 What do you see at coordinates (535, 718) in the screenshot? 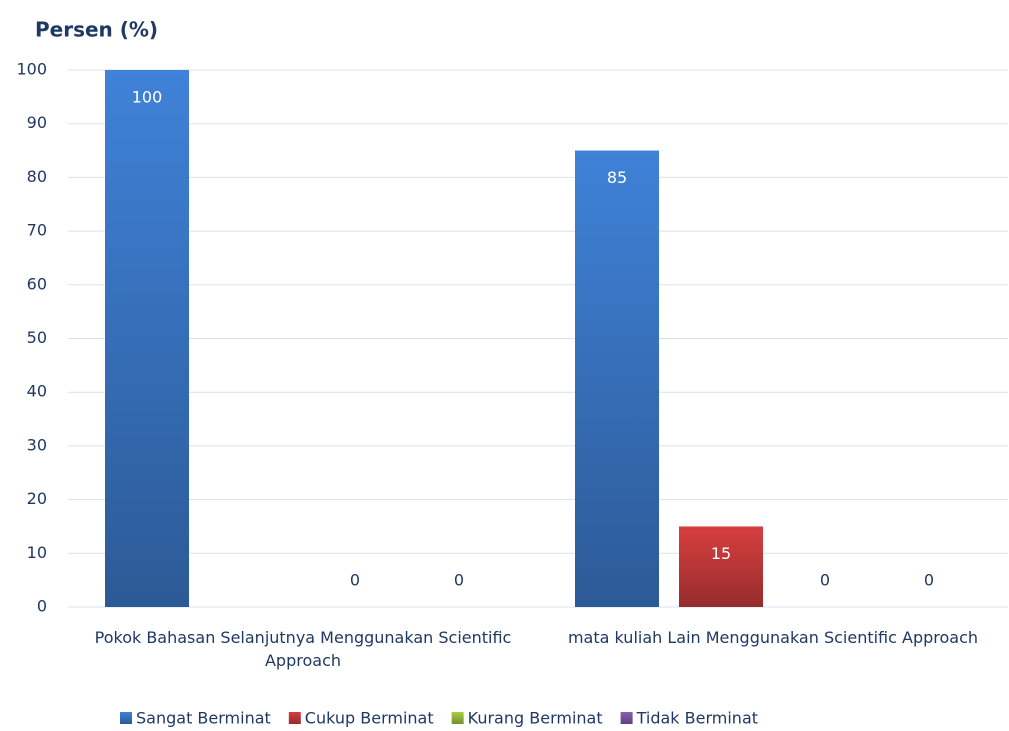
I see `legend-label: Kurang Berminat` at bounding box center [535, 718].